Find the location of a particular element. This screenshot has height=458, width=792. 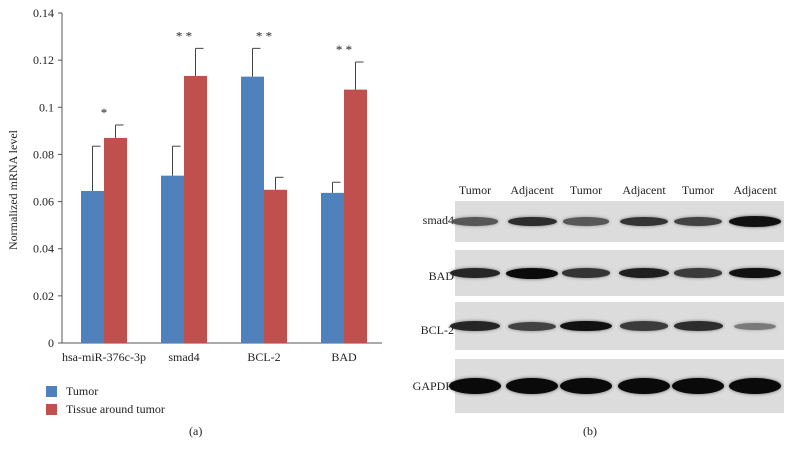

x-tick-label: BCL-2 is located at coordinates (263, 357).